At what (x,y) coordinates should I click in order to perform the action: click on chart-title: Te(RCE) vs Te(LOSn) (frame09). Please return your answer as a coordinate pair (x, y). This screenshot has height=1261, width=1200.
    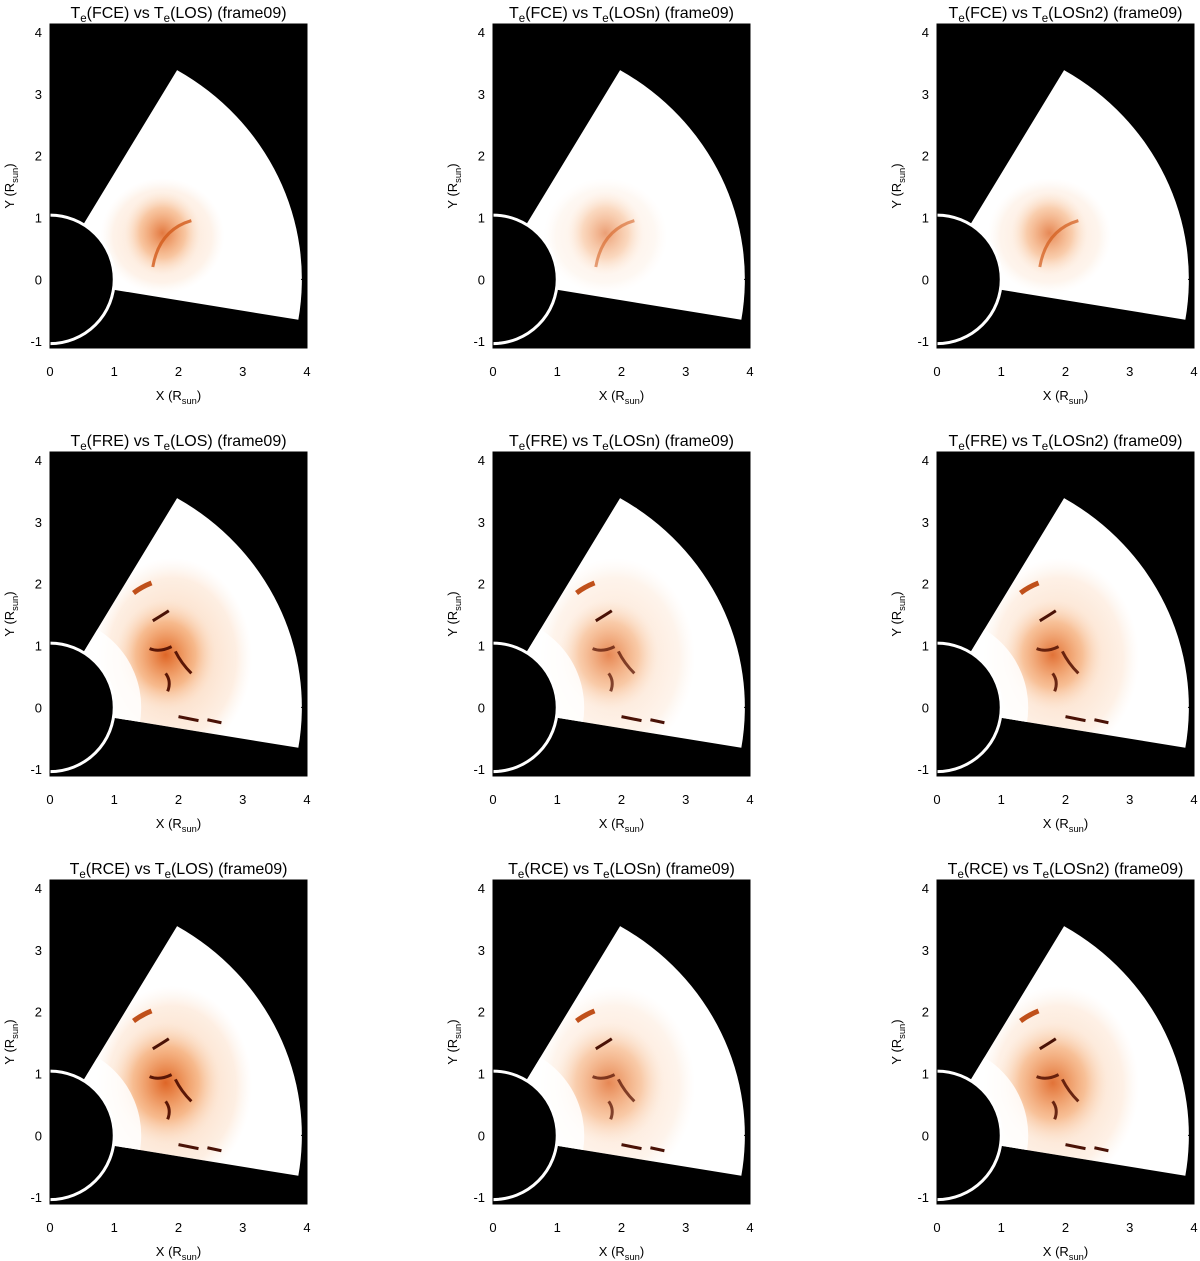
    Looking at the image, I should click on (621, 871).